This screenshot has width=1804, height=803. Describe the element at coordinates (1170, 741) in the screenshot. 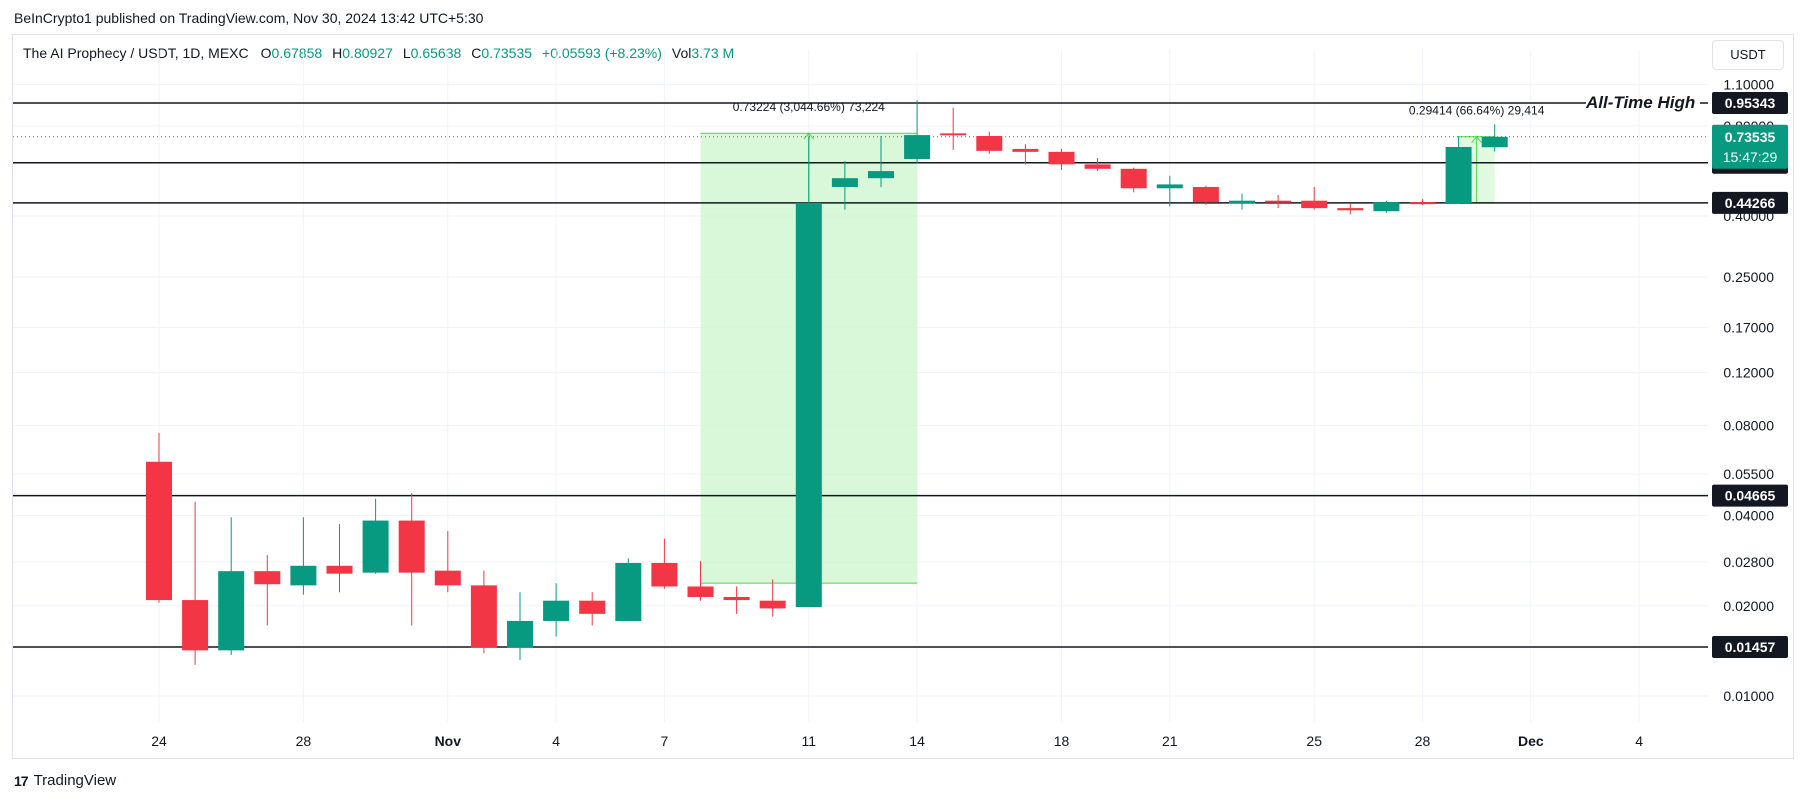

I see `x-tick-label: 21` at that location.